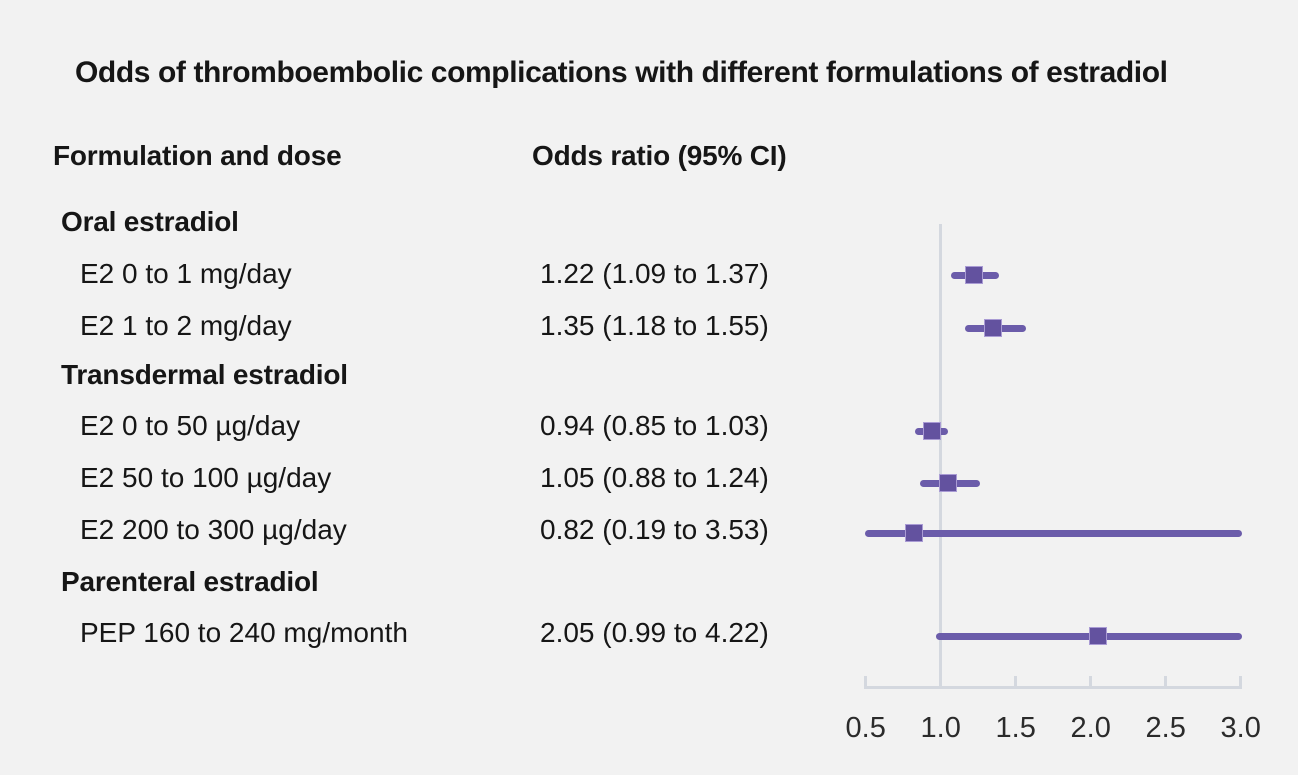  I want to click on x-tick-label: 1.5, so click(1015, 728).